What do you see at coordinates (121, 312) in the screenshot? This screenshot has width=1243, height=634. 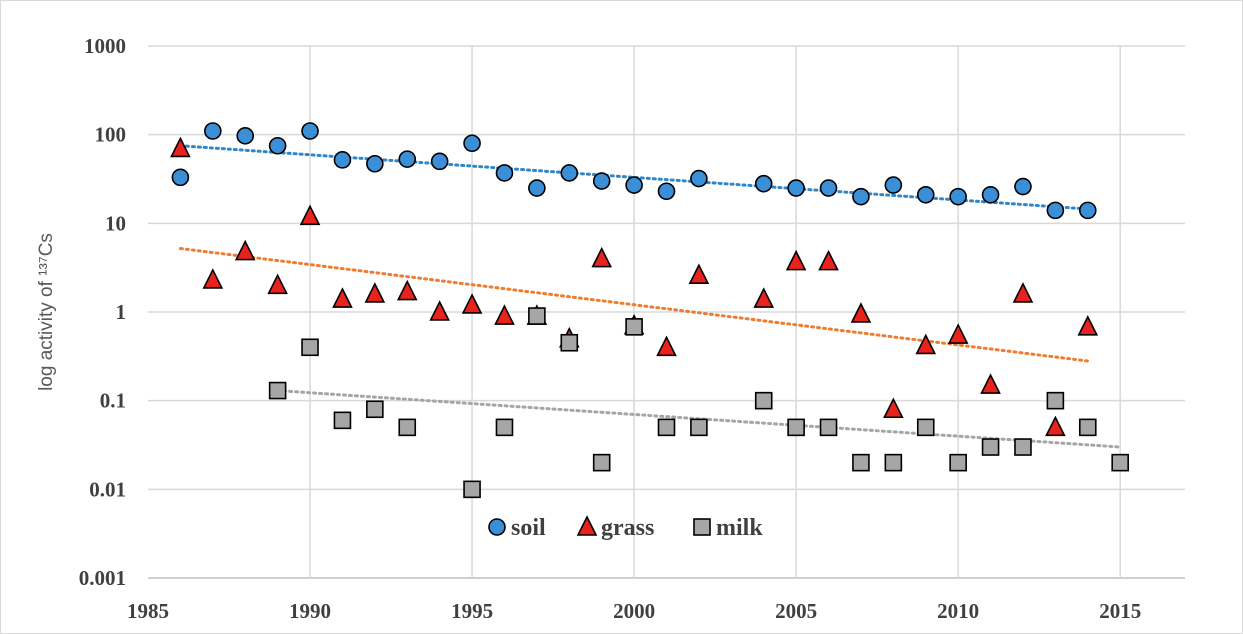 I see `y-tick-label: 1` at bounding box center [121, 312].